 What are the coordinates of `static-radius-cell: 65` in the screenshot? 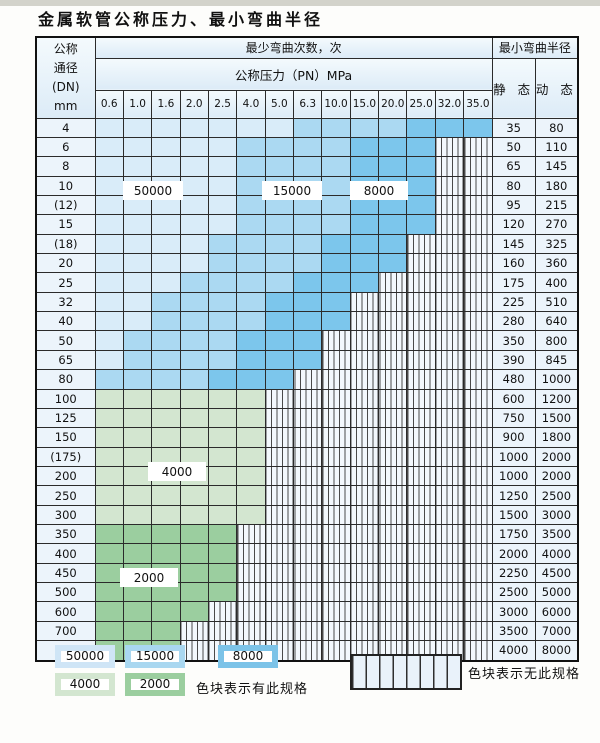 It's located at (513, 166).